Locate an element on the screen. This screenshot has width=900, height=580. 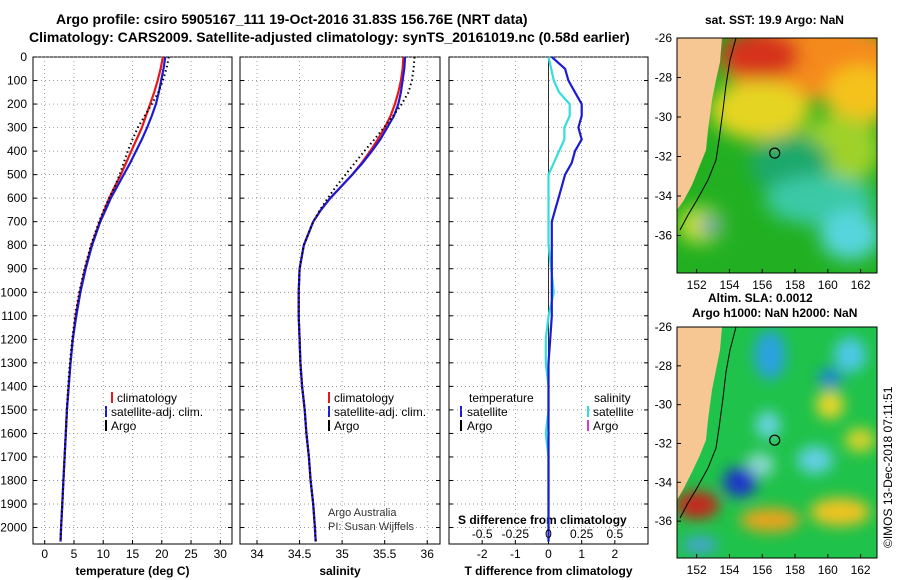
difference-series-t-satellite is located at coordinates (565, 299).